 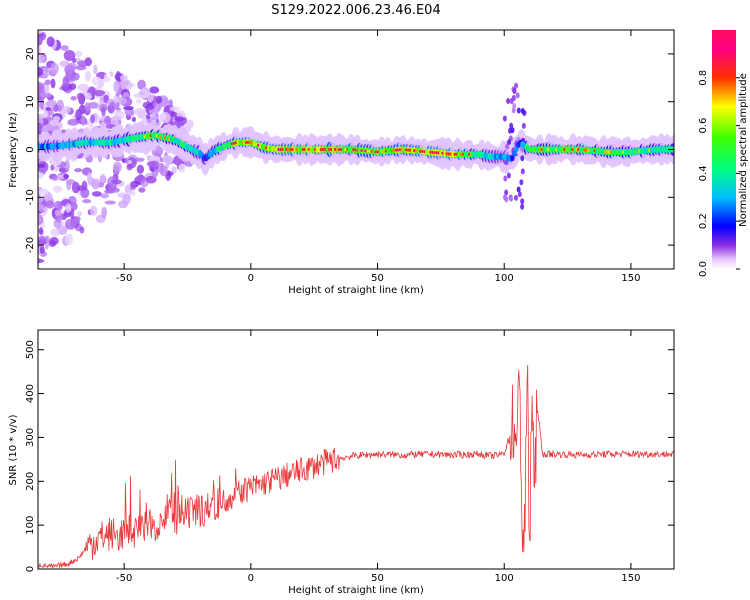 I want to click on y-tick-label: 0, so click(x=30, y=569).